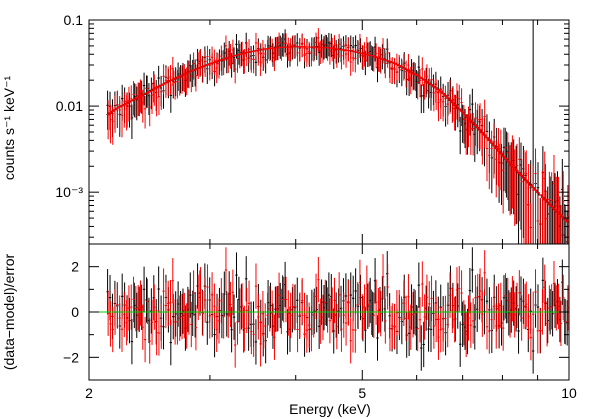 This screenshot has height=419, width=589. Describe the element at coordinates (69, 106) in the screenshot. I see `y-tick-label-spectrum: 0.01` at that location.